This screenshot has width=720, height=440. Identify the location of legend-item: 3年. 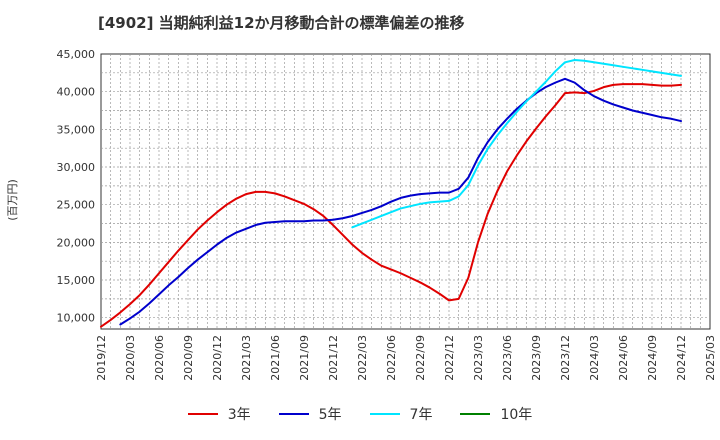
(219, 414).